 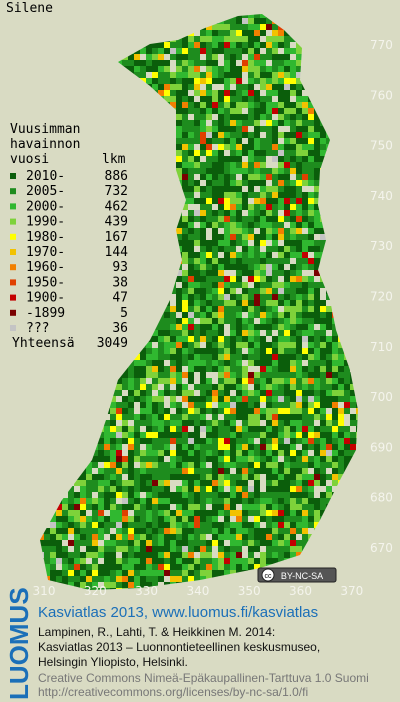 I want to click on legend-count: 167, so click(x=116, y=237).